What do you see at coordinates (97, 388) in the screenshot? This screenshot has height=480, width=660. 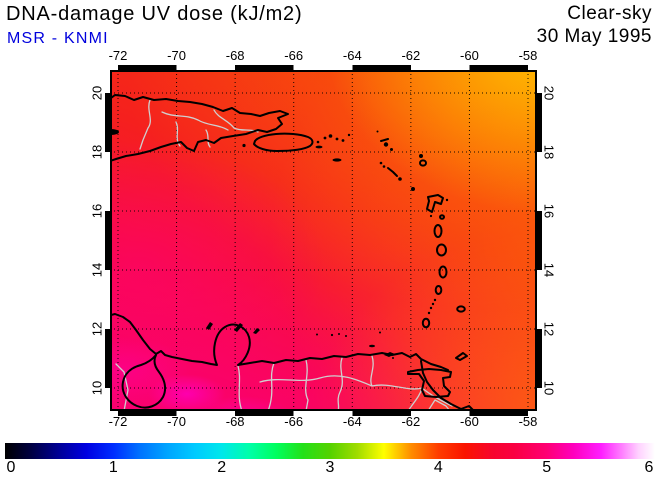 I see `lat-tick-label-left: 10` at bounding box center [97, 388].